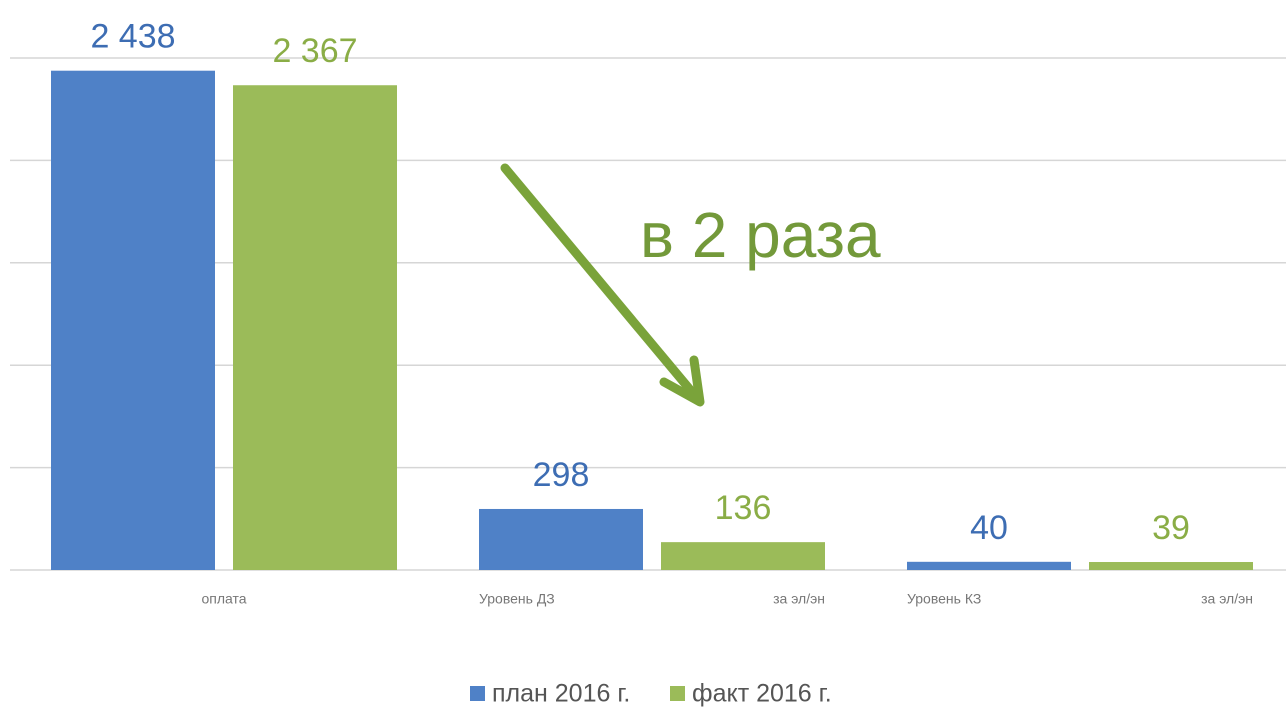  Describe the element at coordinates (762, 694) in the screenshot. I see `legend-label: факт 2016 г.` at that location.